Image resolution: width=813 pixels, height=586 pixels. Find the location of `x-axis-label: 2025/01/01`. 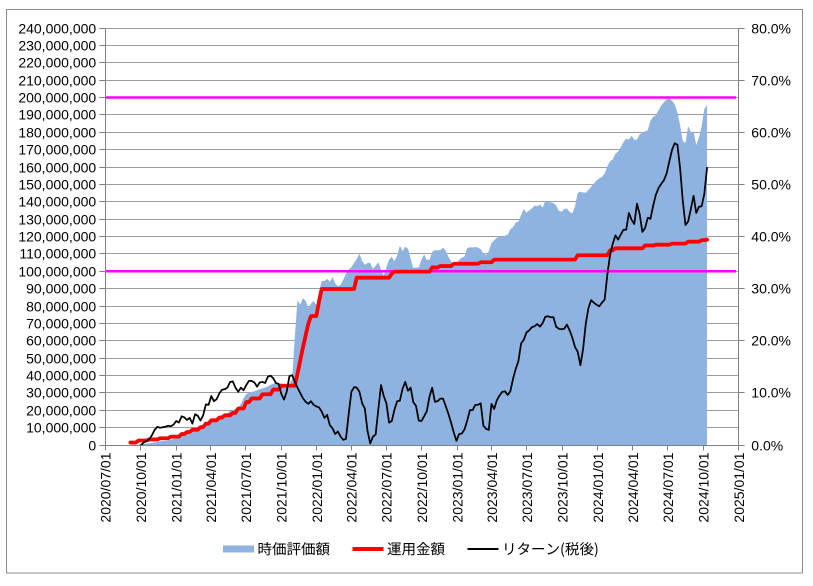

x-axis-label: 2025/01/01 is located at coordinates (739, 487).